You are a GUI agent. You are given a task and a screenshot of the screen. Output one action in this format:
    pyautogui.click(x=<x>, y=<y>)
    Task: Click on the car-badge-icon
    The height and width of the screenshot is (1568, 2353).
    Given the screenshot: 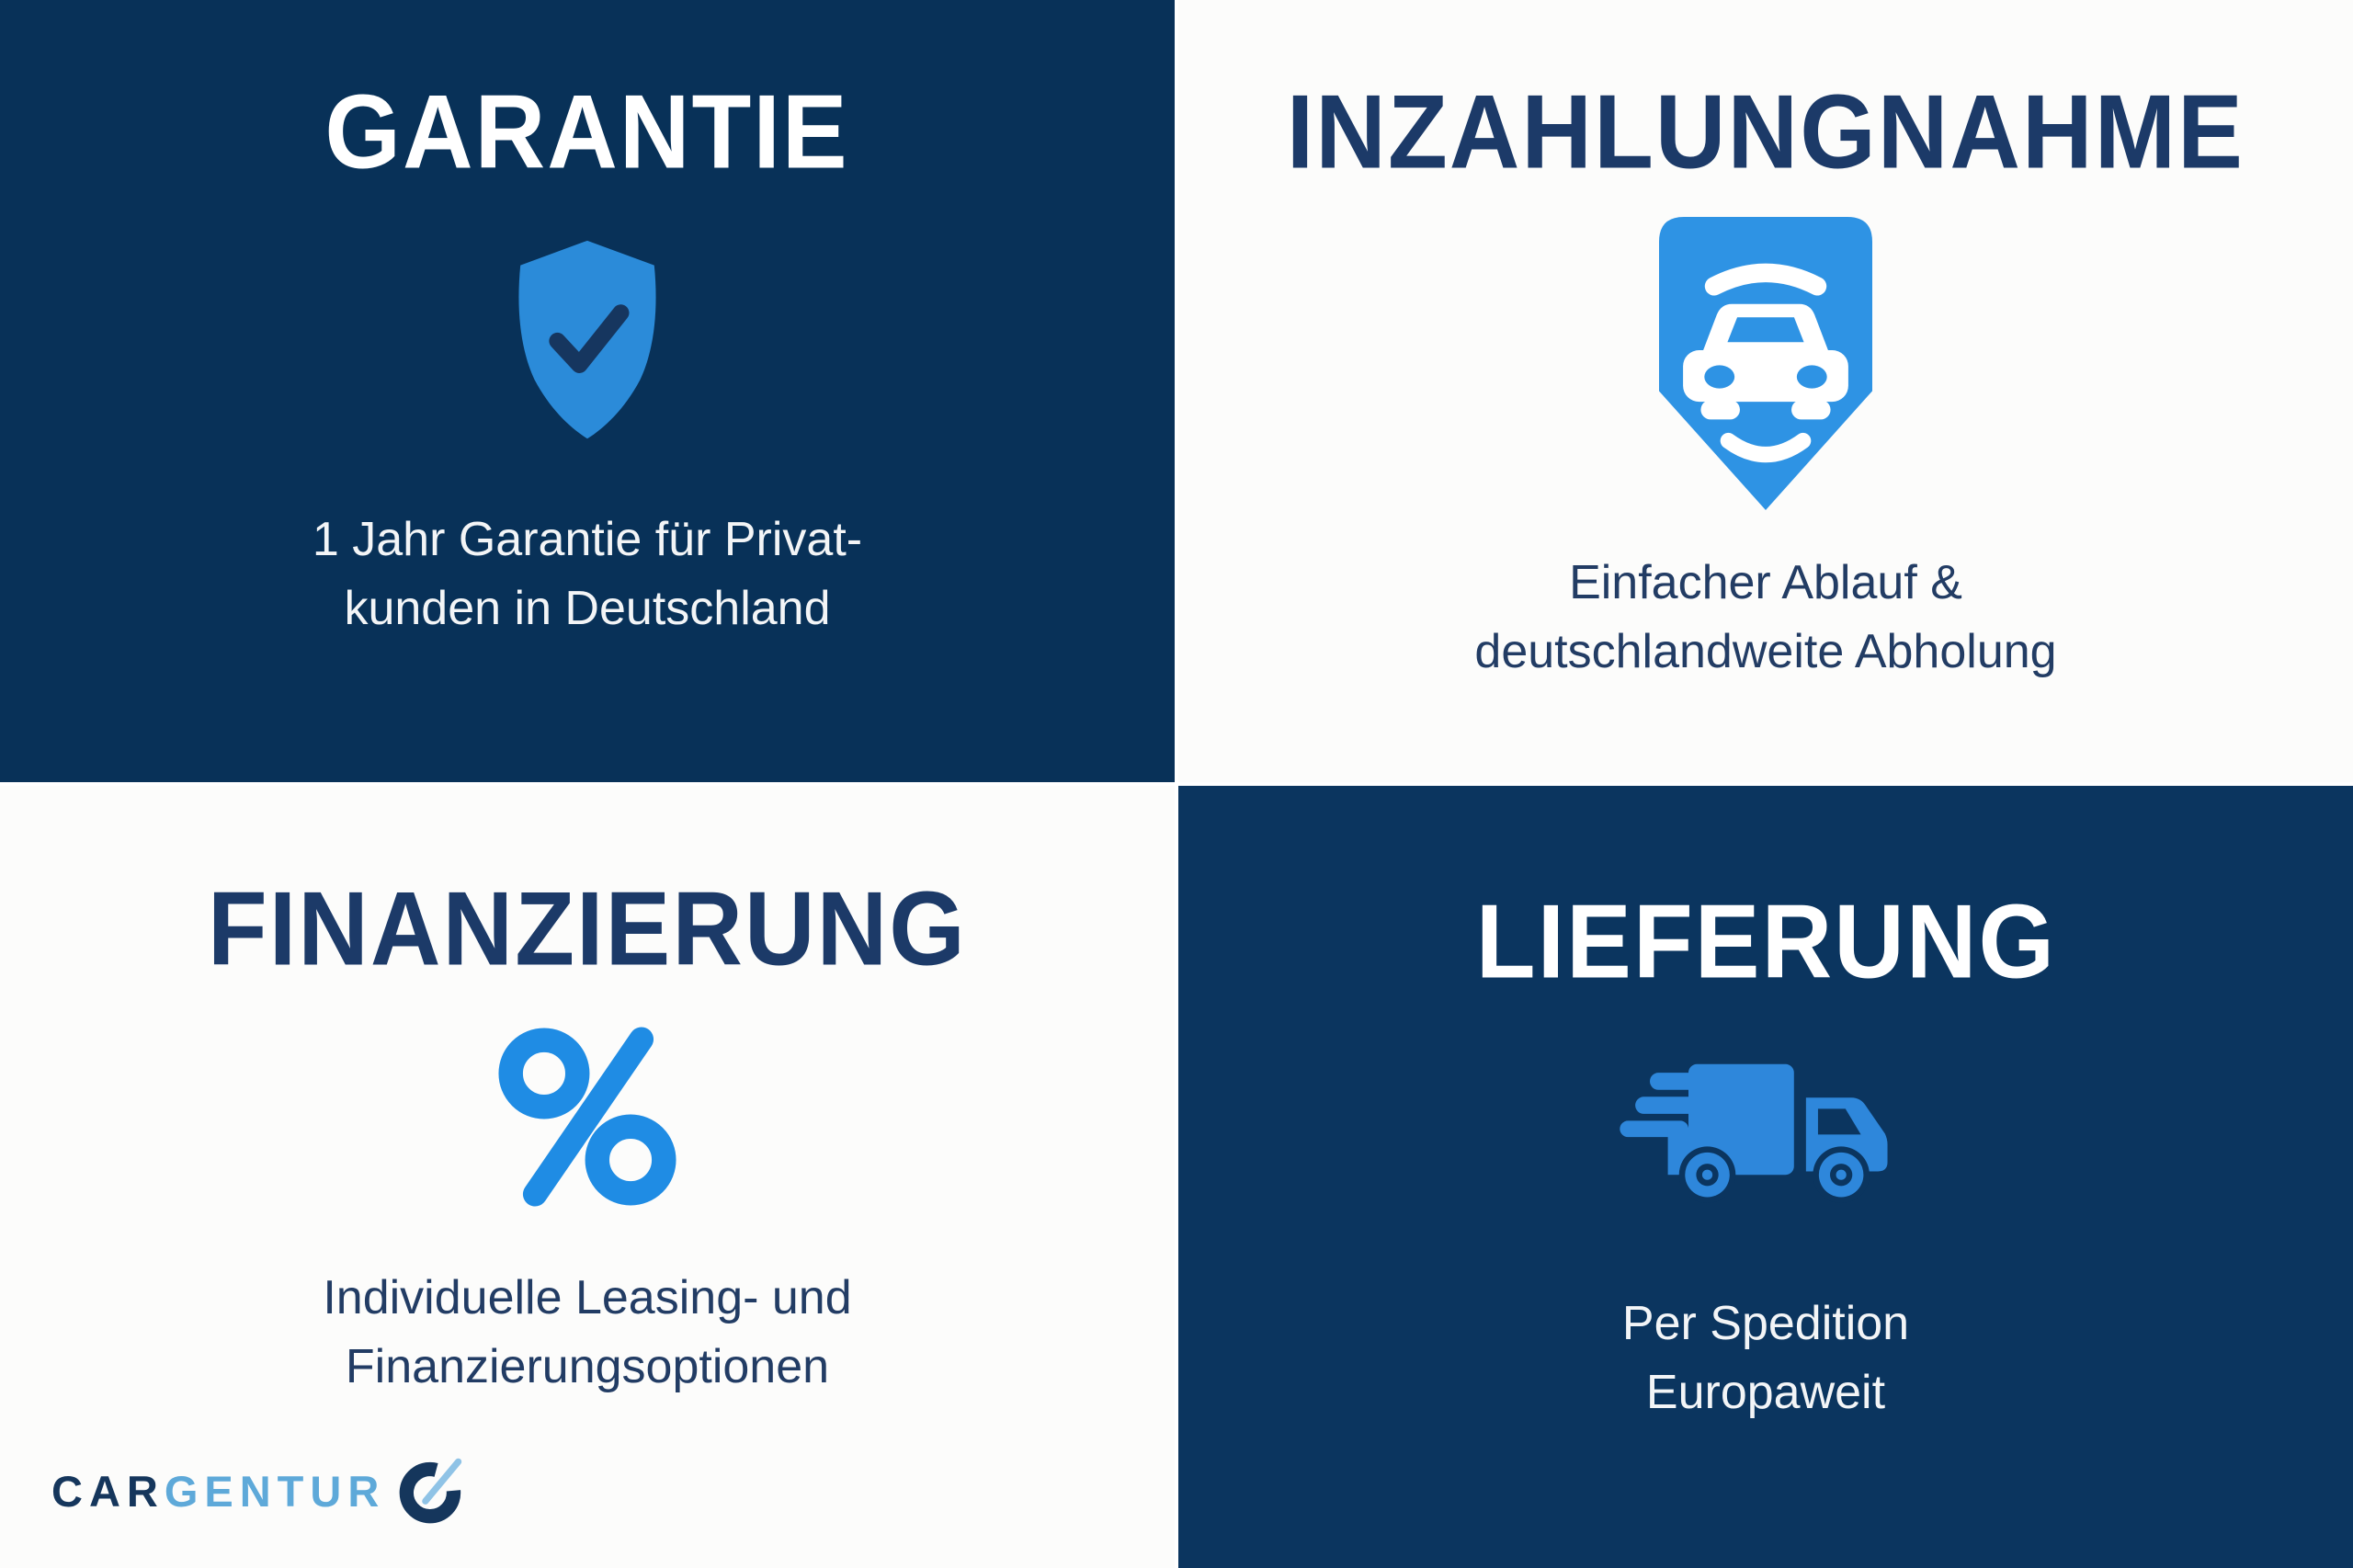 What is the action you would take?
    pyautogui.click(x=1765, y=363)
    